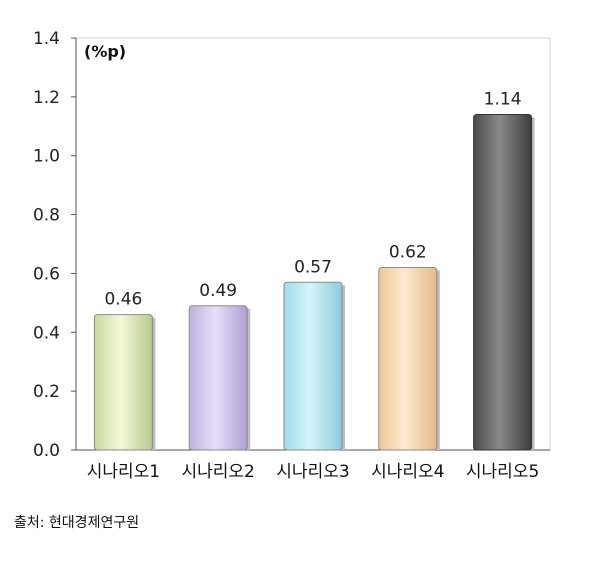  I want to click on bar-value-label: 0.62, so click(408, 253).